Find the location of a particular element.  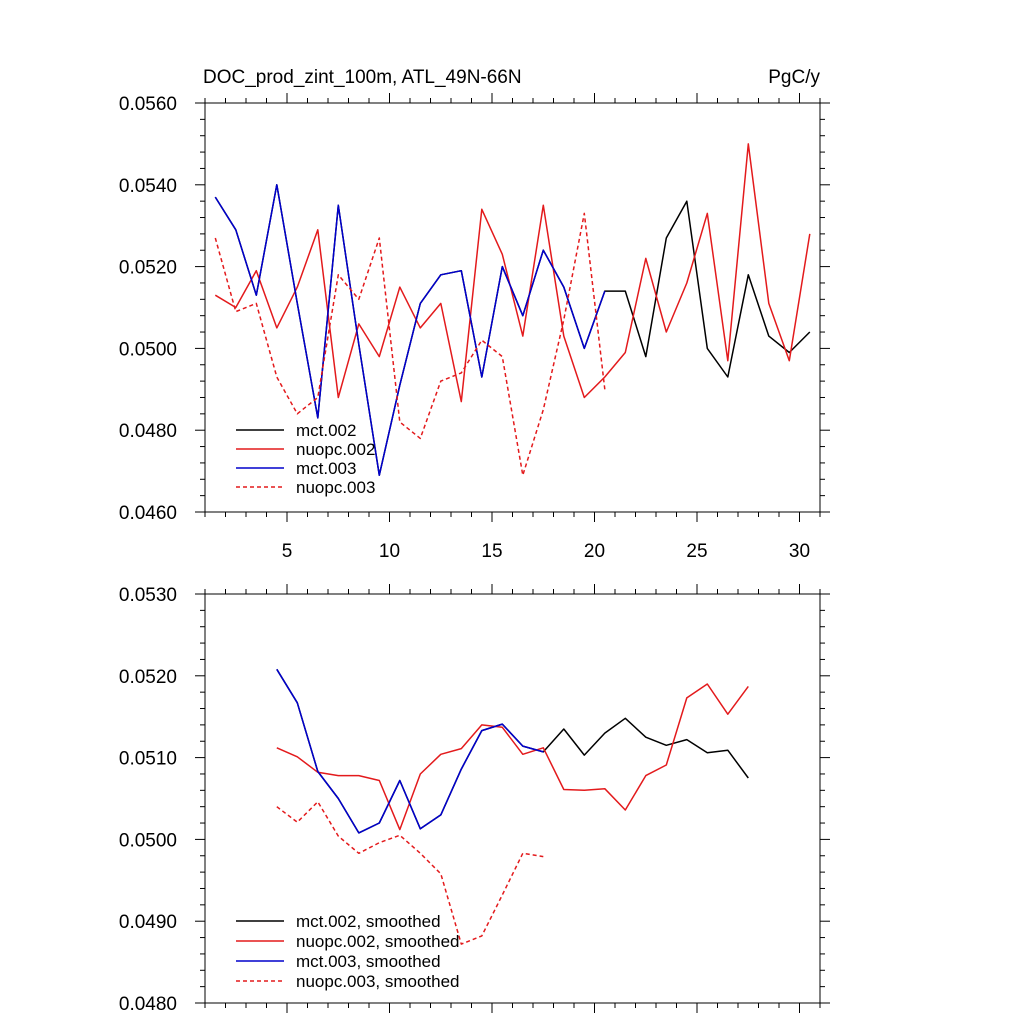

chart-title: DOC_prod_zint_100m, ATL_49N-66N is located at coordinates (362, 77).